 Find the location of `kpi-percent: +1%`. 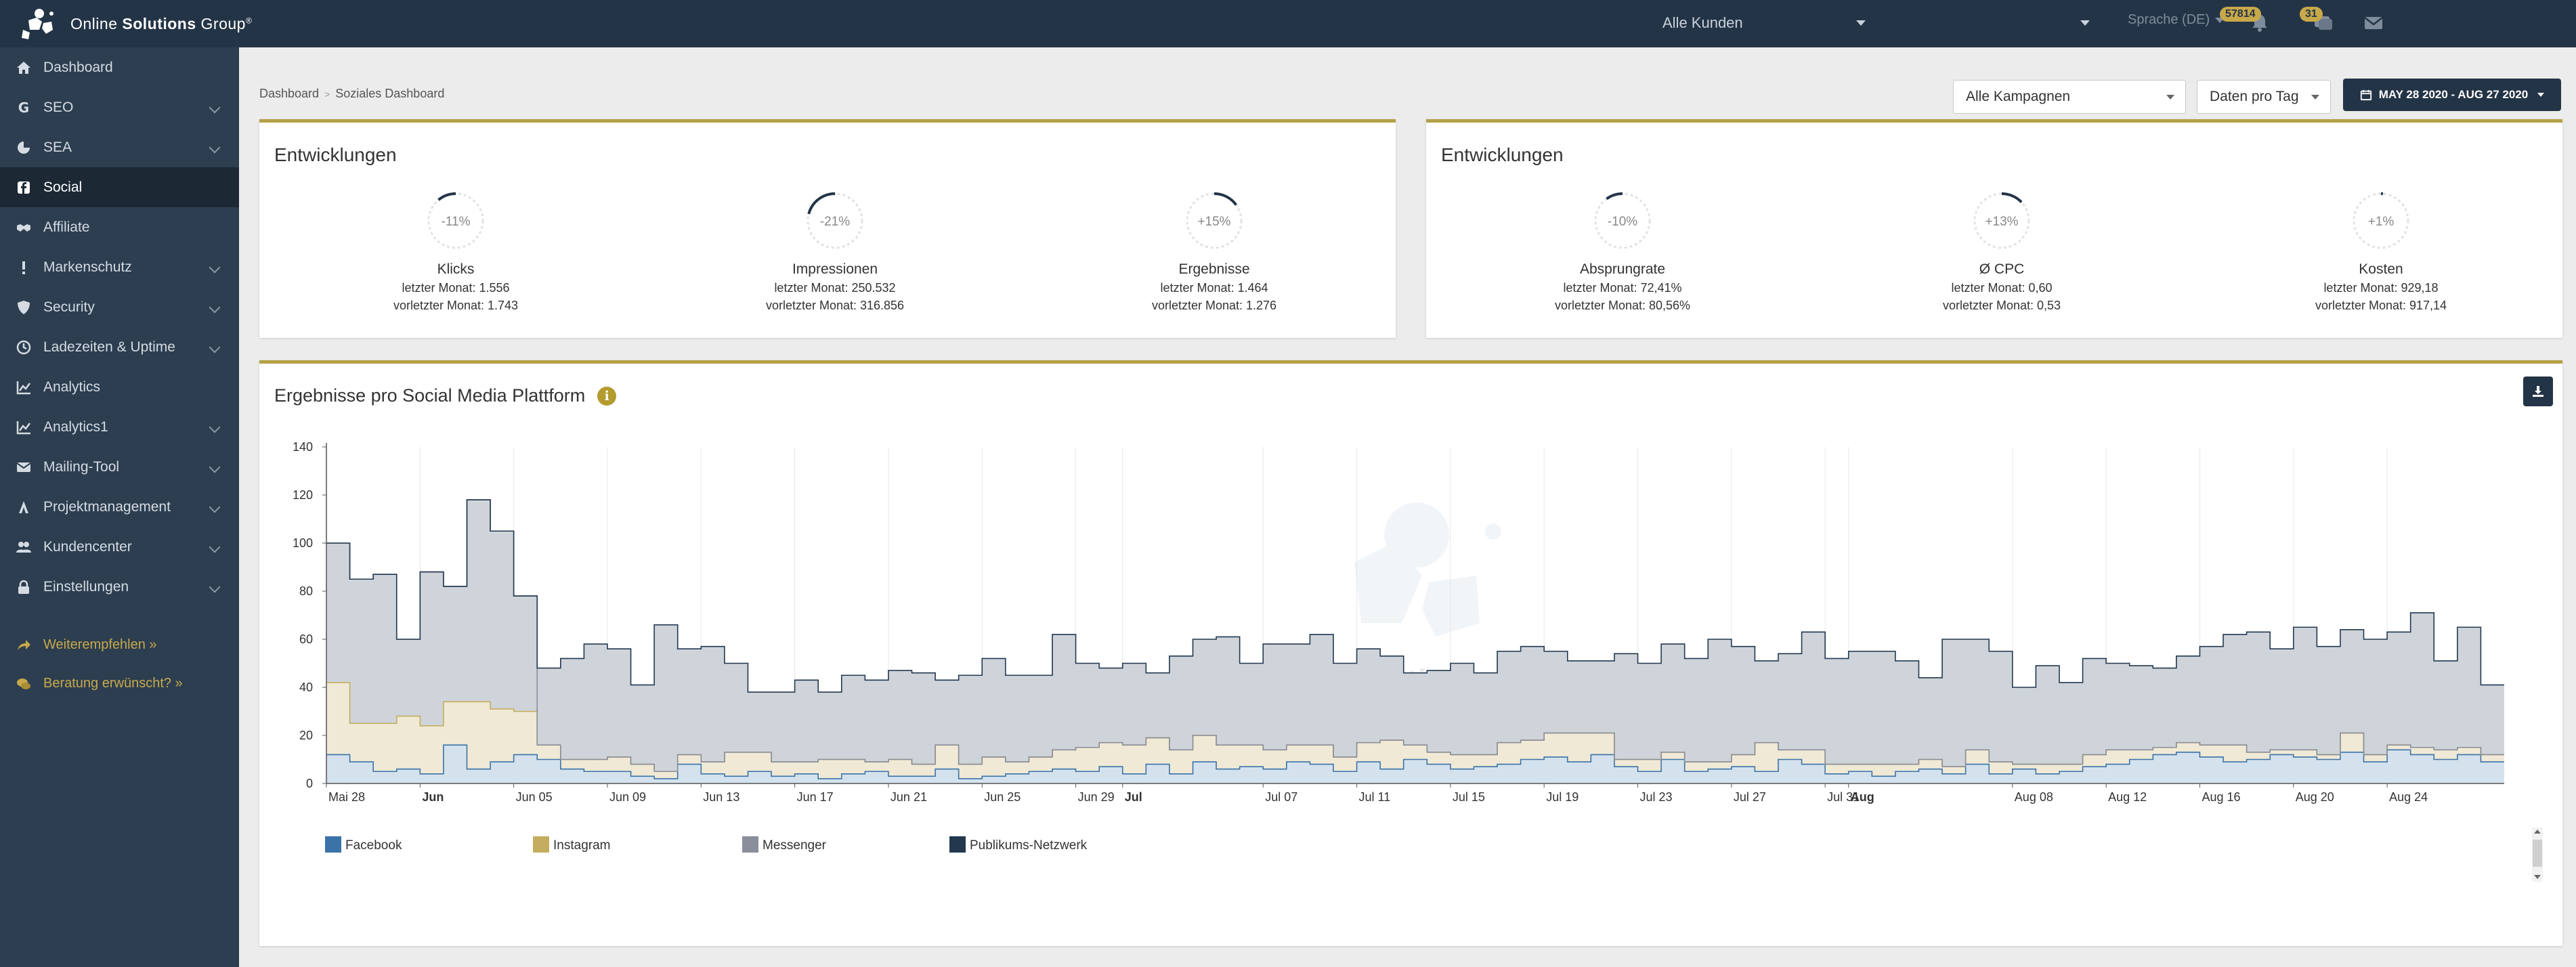

kpi-percent: +1% is located at coordinates (2381, 222).